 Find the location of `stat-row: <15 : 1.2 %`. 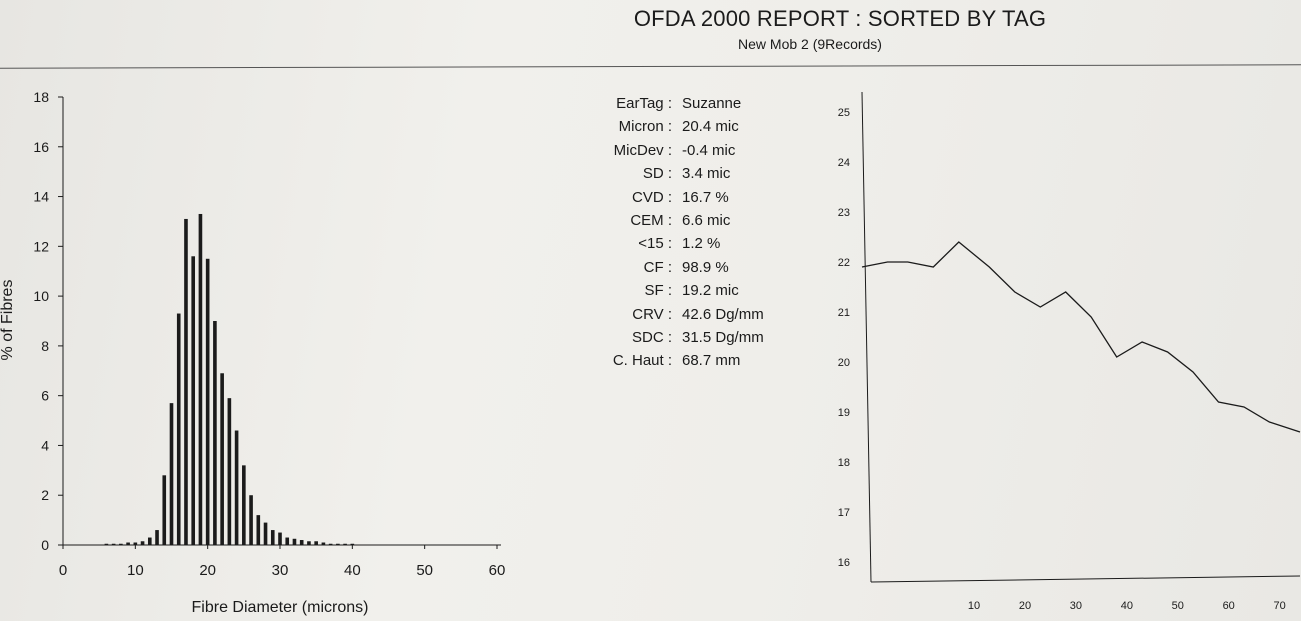

stat-row: <15 : 1.2 % is located at coordinates (690, 243).